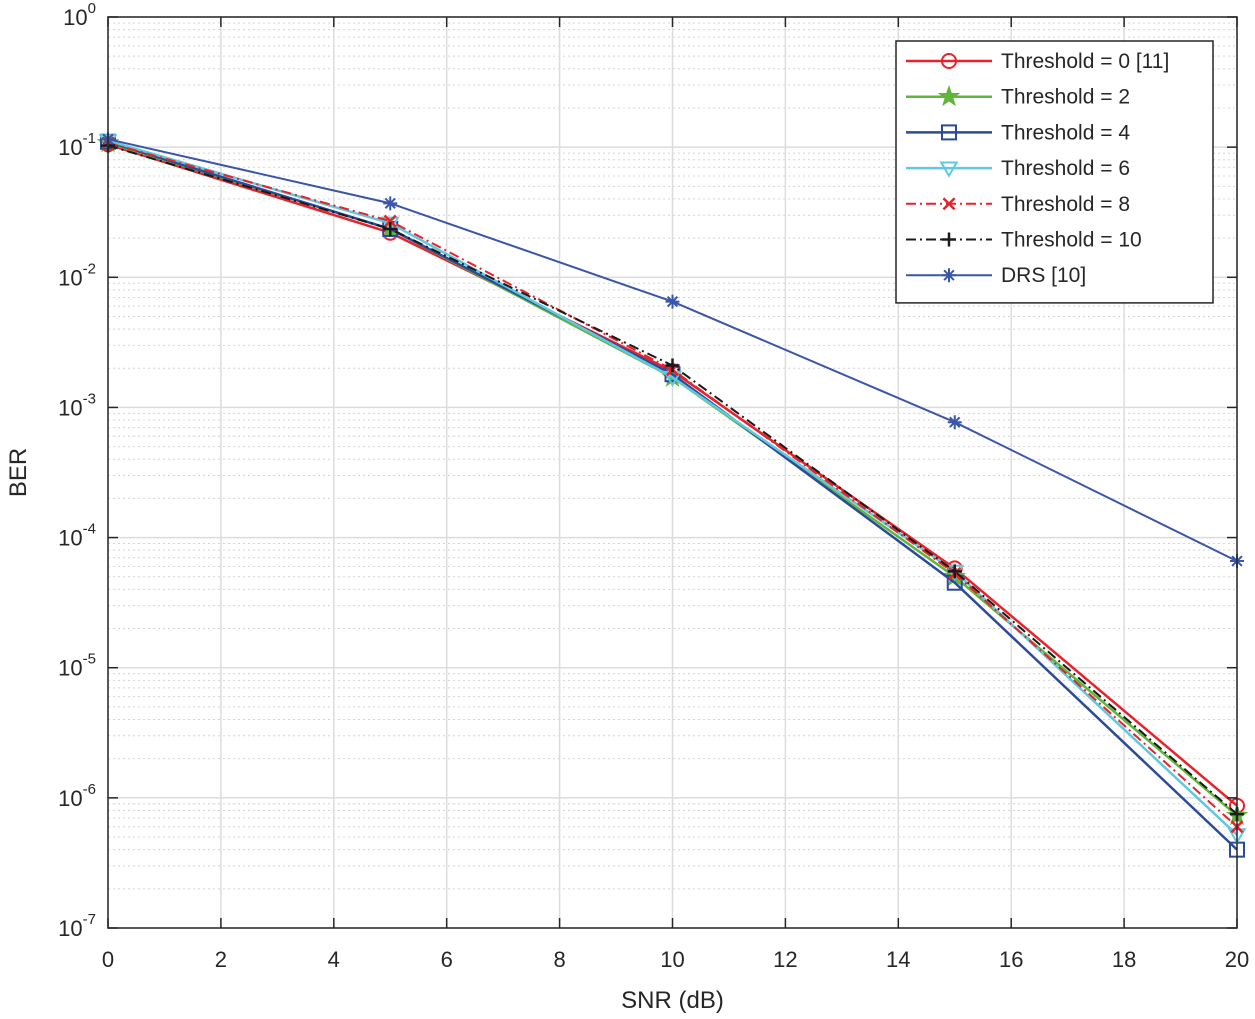 Image resolution: width=1255 pixels, height=1019 pixels. Describe the element at coordinates (77, 536) in the screenshot. I see `y-tick-label: 10⁻⁴` at that location.